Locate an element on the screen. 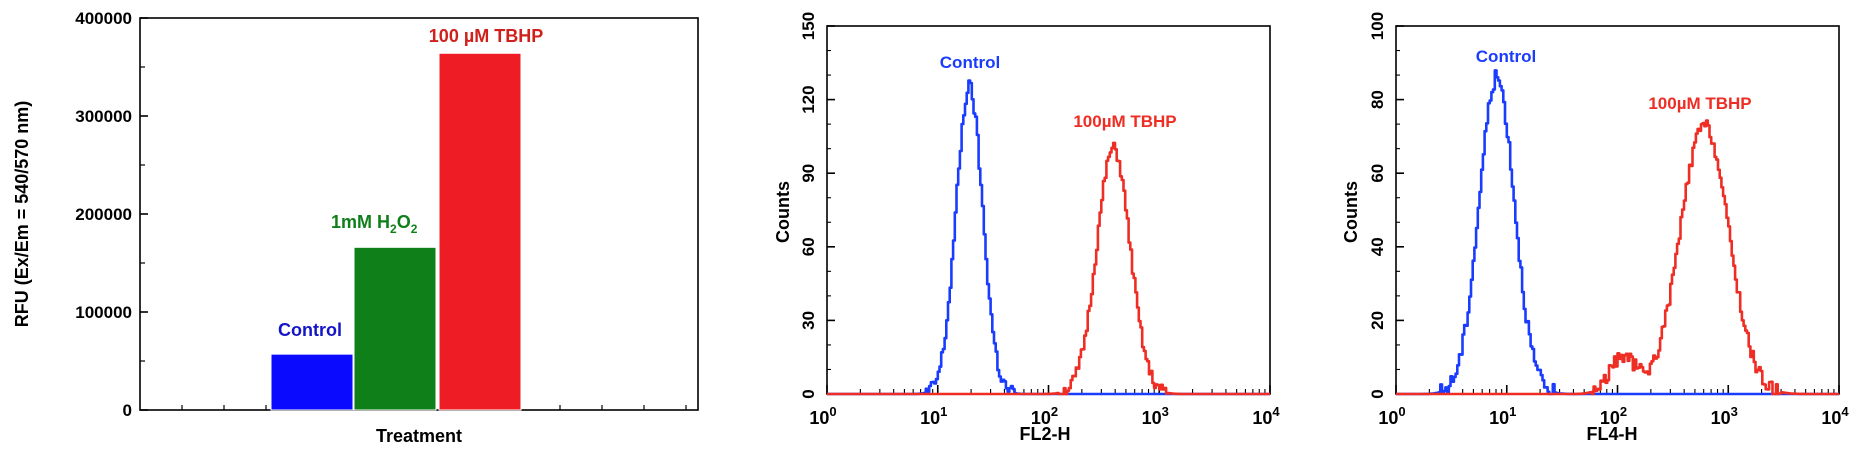 Image resolution: width=1863 pixels, height=450 pixels. bar-label-h2o2: 1mM H2O2 is located at coordinates (374, 224).